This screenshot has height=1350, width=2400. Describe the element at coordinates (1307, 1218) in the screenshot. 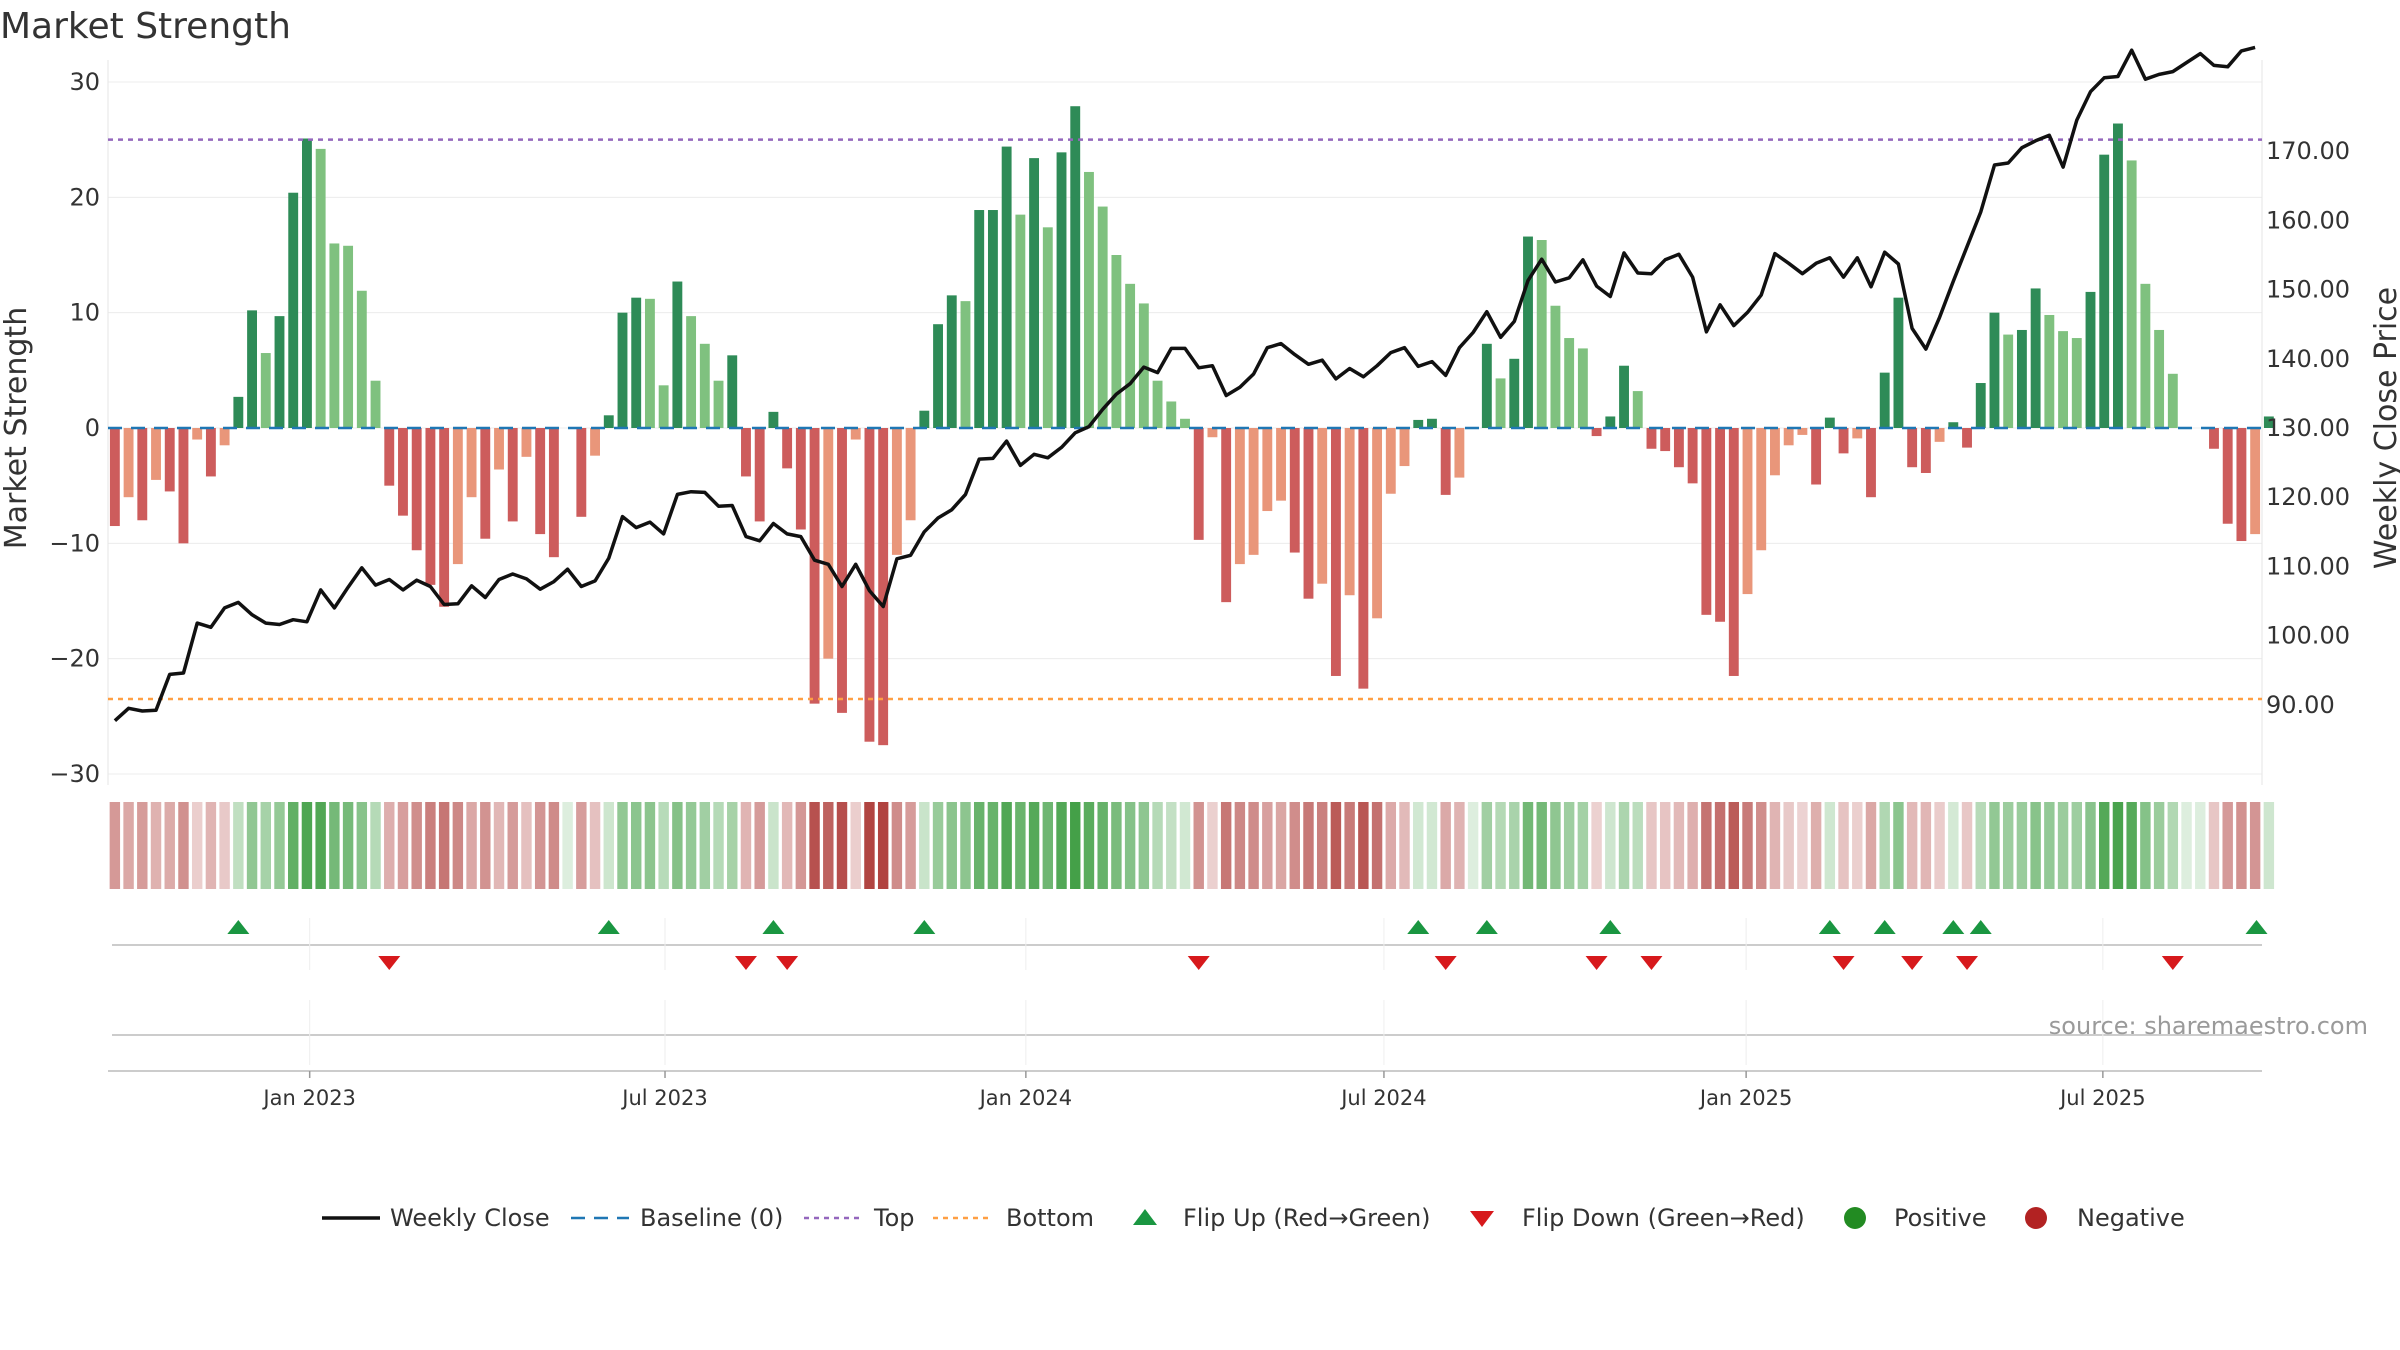

I see `legend-label: Flip Up (Red→Green)` at that location.